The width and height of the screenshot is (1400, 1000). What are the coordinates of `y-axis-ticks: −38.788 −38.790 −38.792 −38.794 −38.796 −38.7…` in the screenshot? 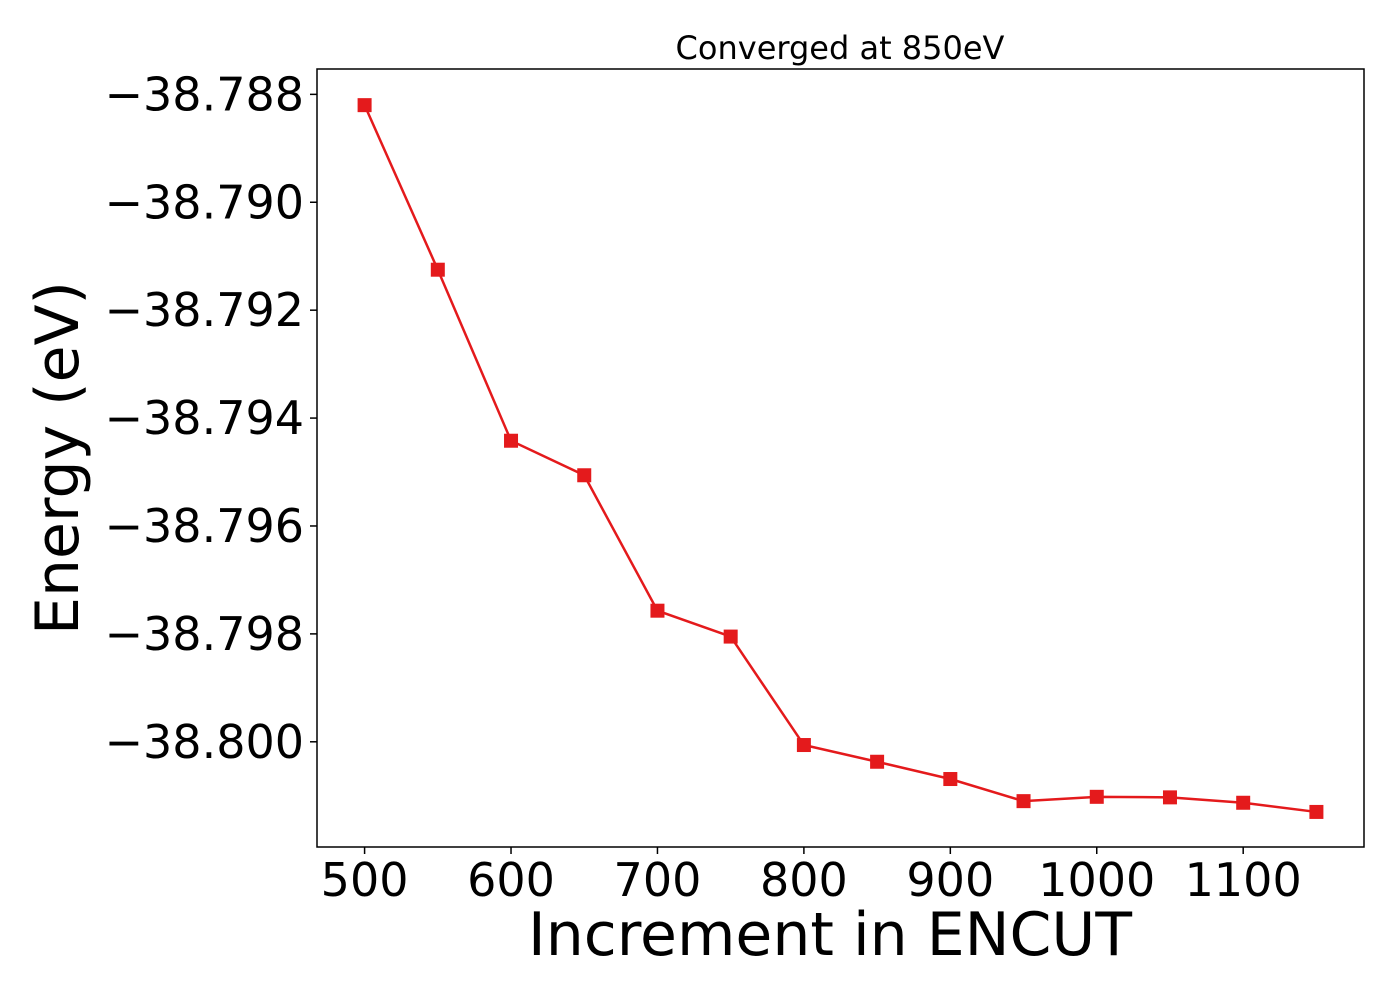 It's located at (211, 418).